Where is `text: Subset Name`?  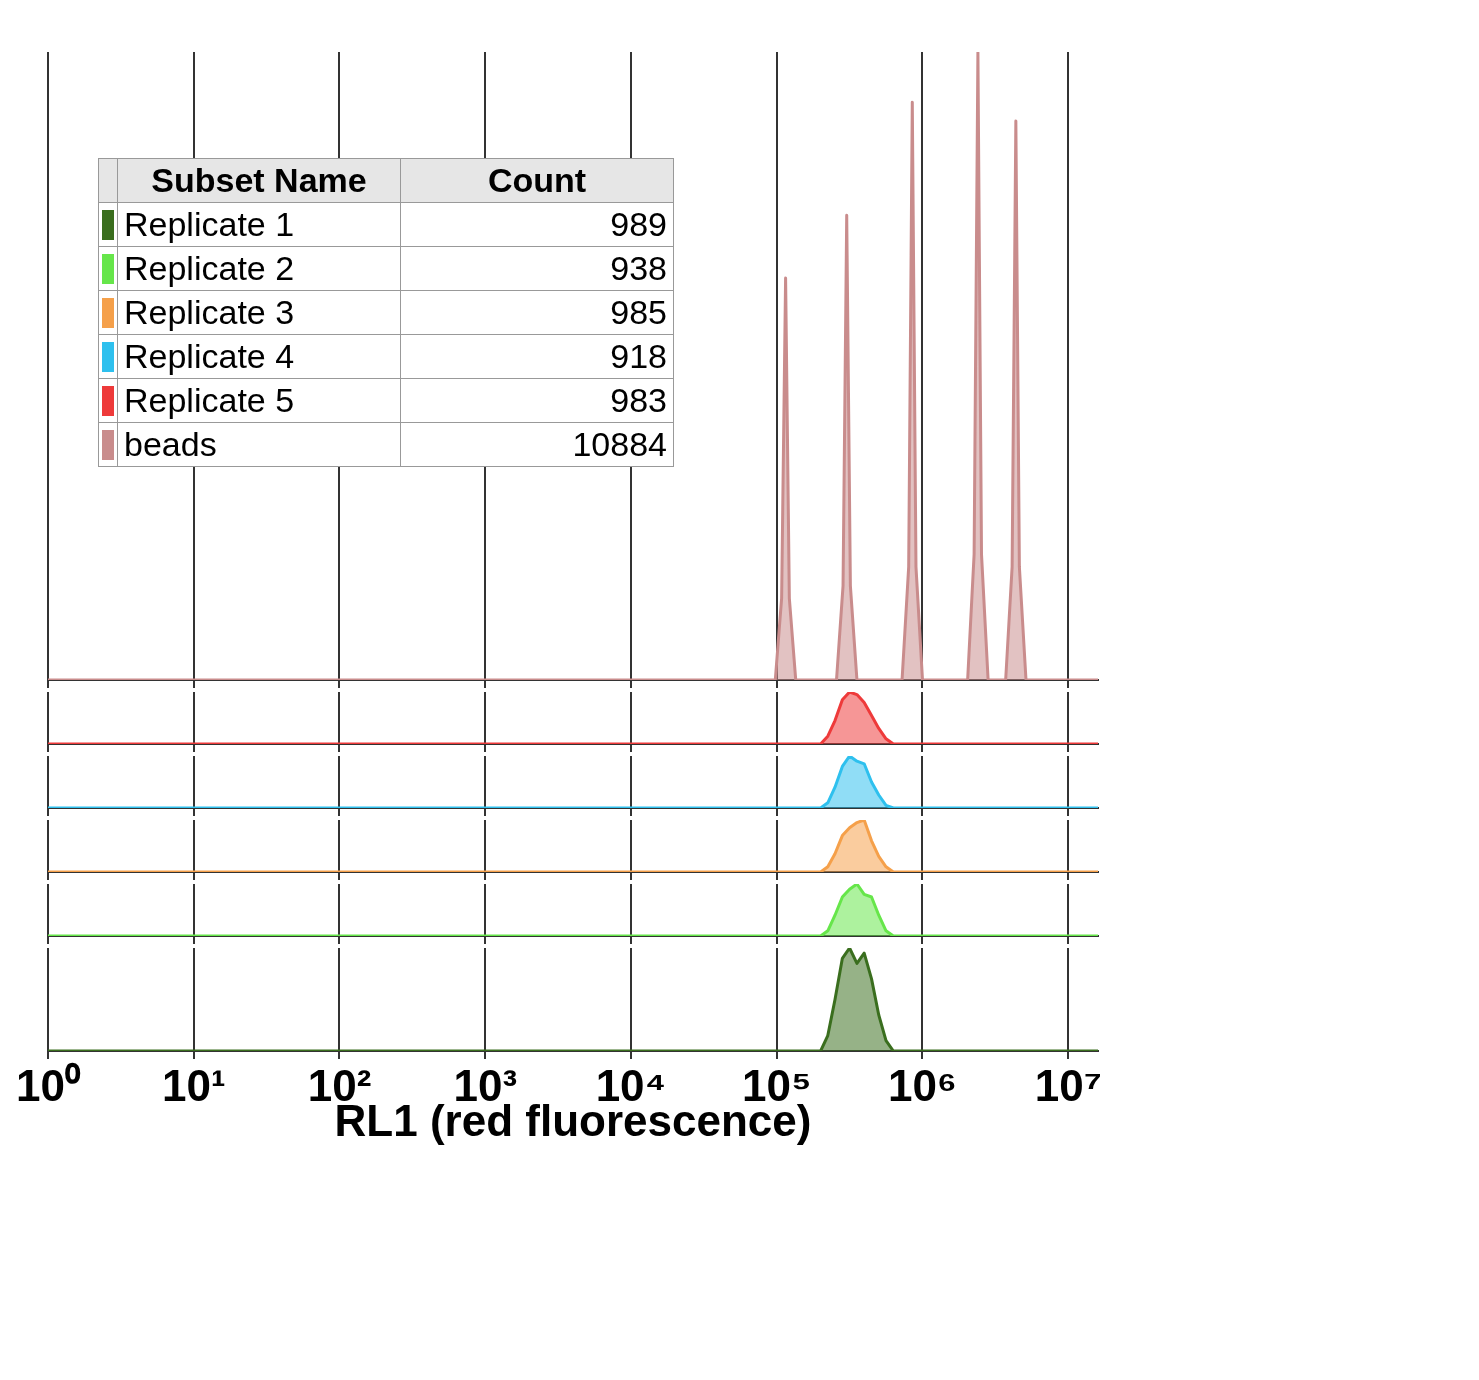 text: Subset Name is located at coordinates (259, 180).